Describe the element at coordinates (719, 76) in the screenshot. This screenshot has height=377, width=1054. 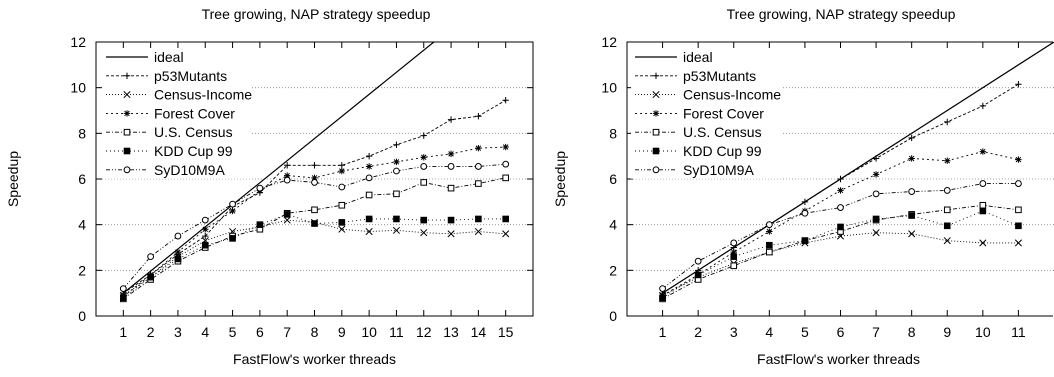
I see `legend-label: p53Mutants` at that location.